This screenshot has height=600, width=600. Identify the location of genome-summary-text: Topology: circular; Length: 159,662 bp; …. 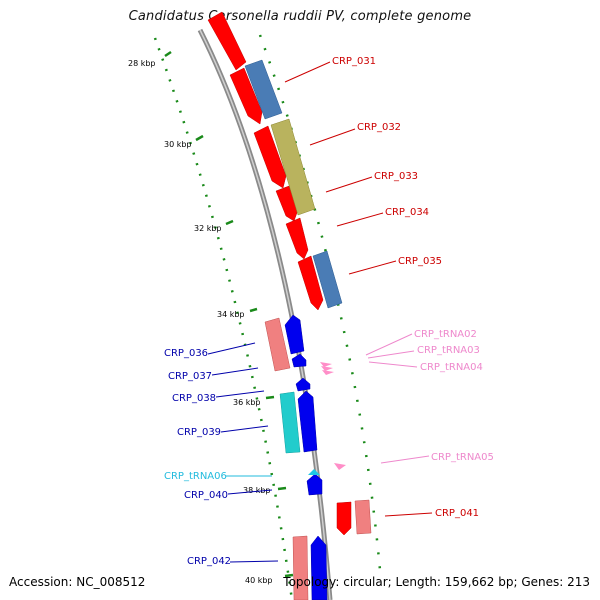
(436, 582).